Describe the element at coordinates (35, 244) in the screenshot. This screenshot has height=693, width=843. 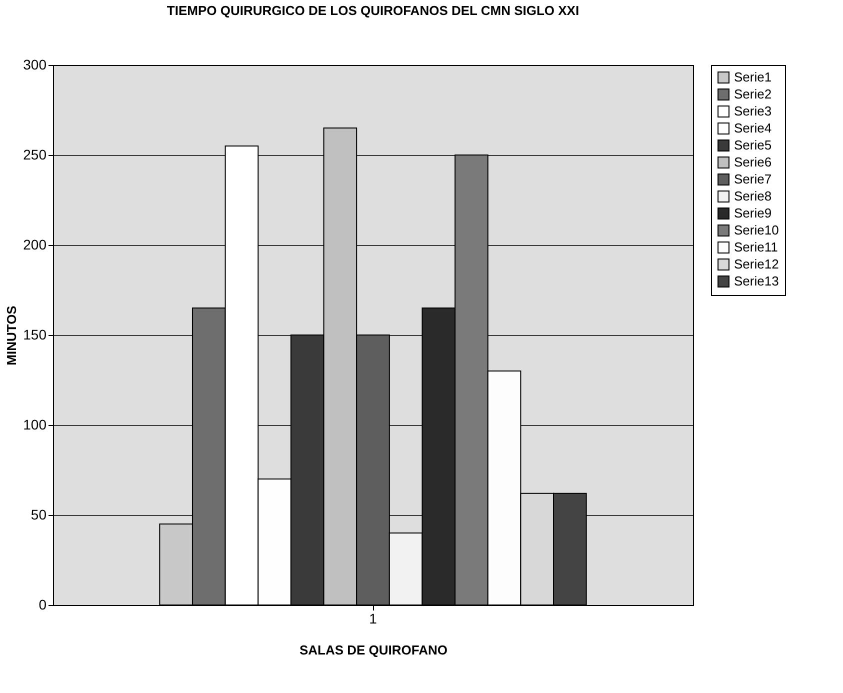
I see `y-tick-label: 200` at that location.